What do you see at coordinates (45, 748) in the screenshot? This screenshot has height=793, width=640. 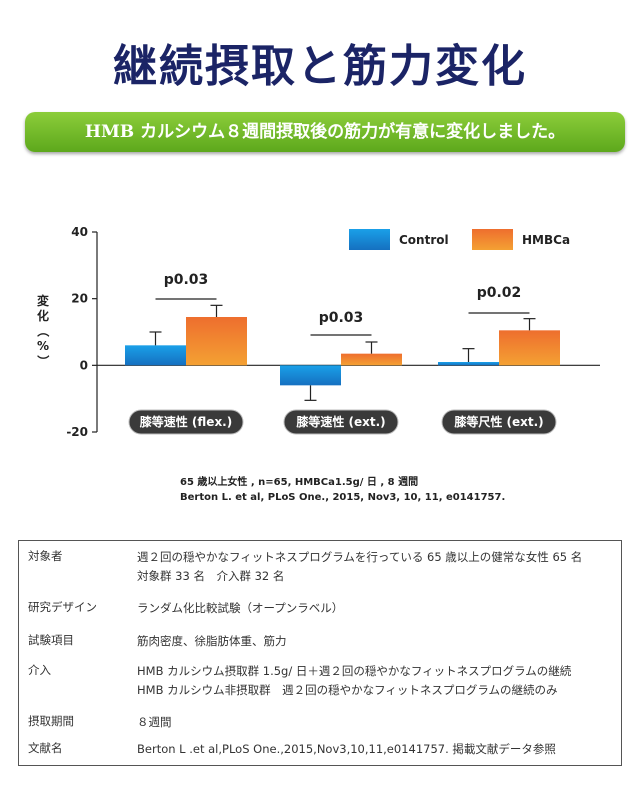 I see `info-label: 文献名` at bounding box center [45, 748].